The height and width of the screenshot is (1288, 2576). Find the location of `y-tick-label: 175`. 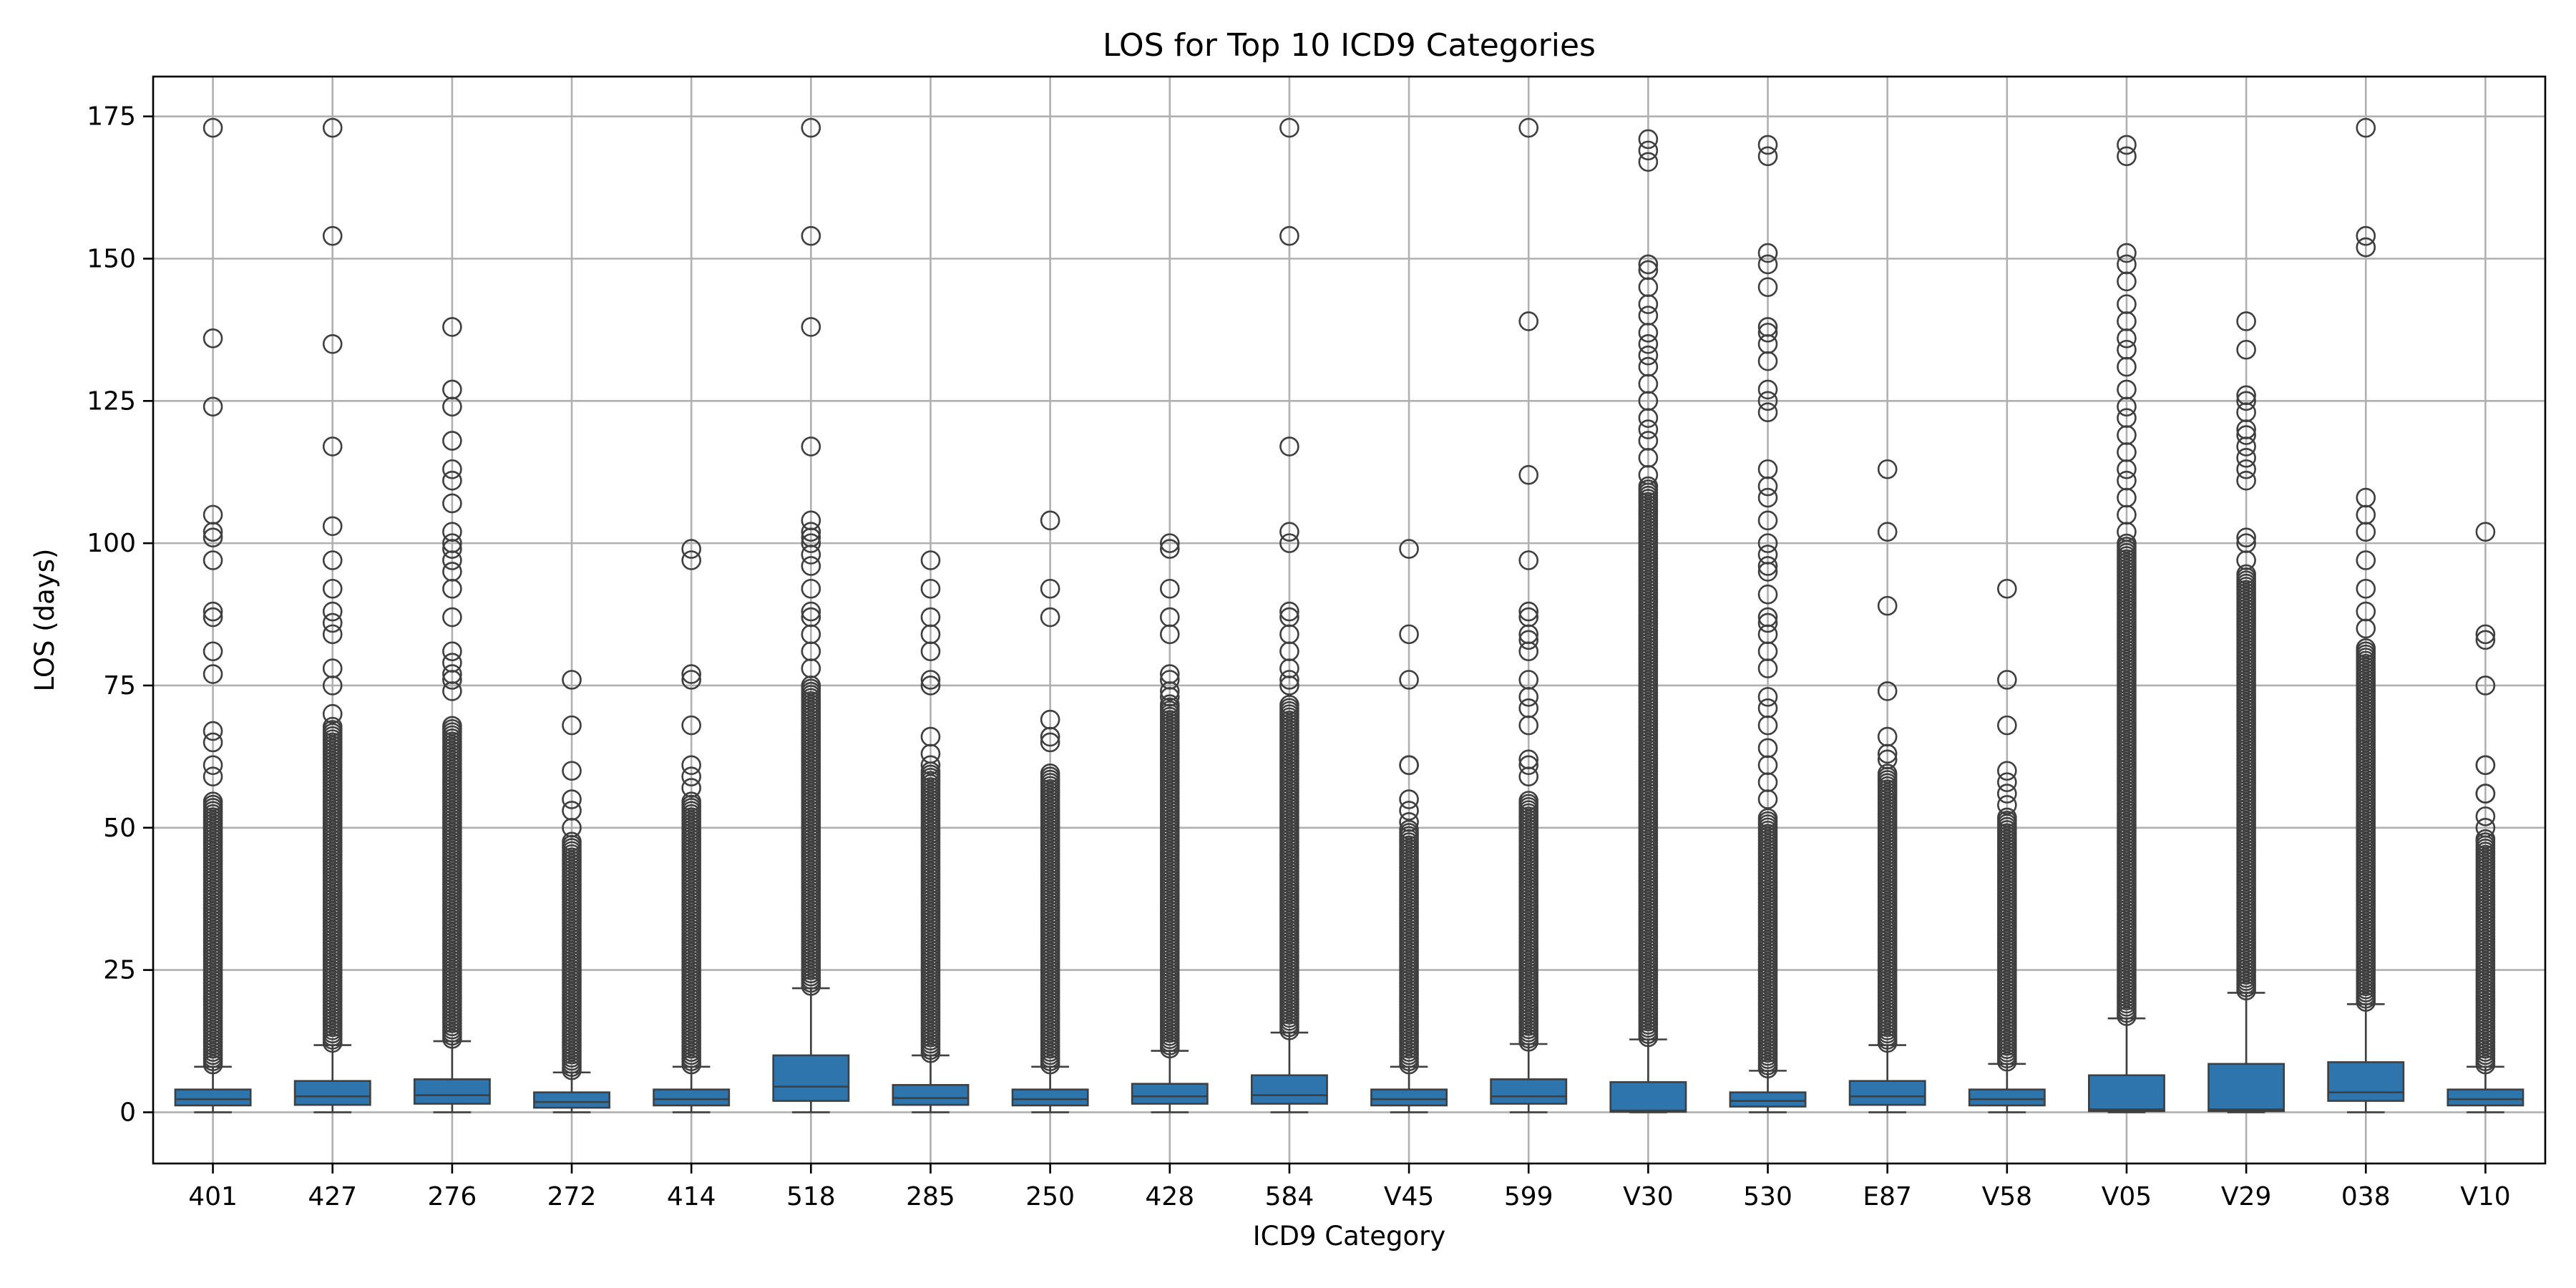

y-tick-label: 175 is located at coordinates (111, 117).